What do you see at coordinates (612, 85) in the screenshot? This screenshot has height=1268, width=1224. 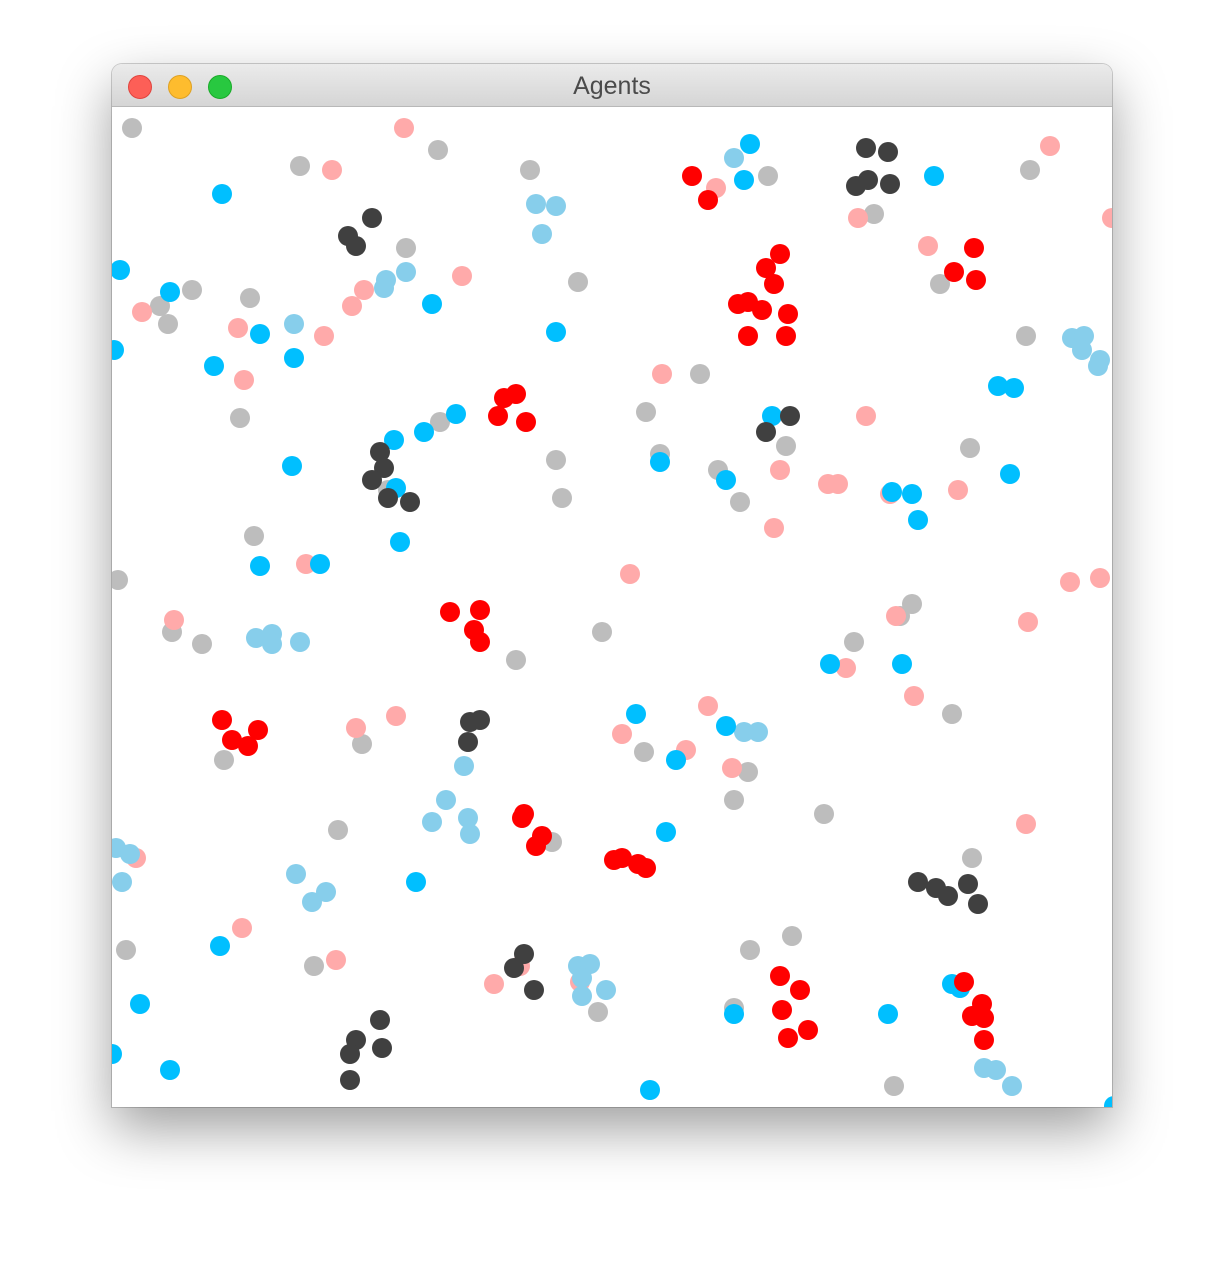 I see `title-bar: Agents` at bounding box center [612, 85].